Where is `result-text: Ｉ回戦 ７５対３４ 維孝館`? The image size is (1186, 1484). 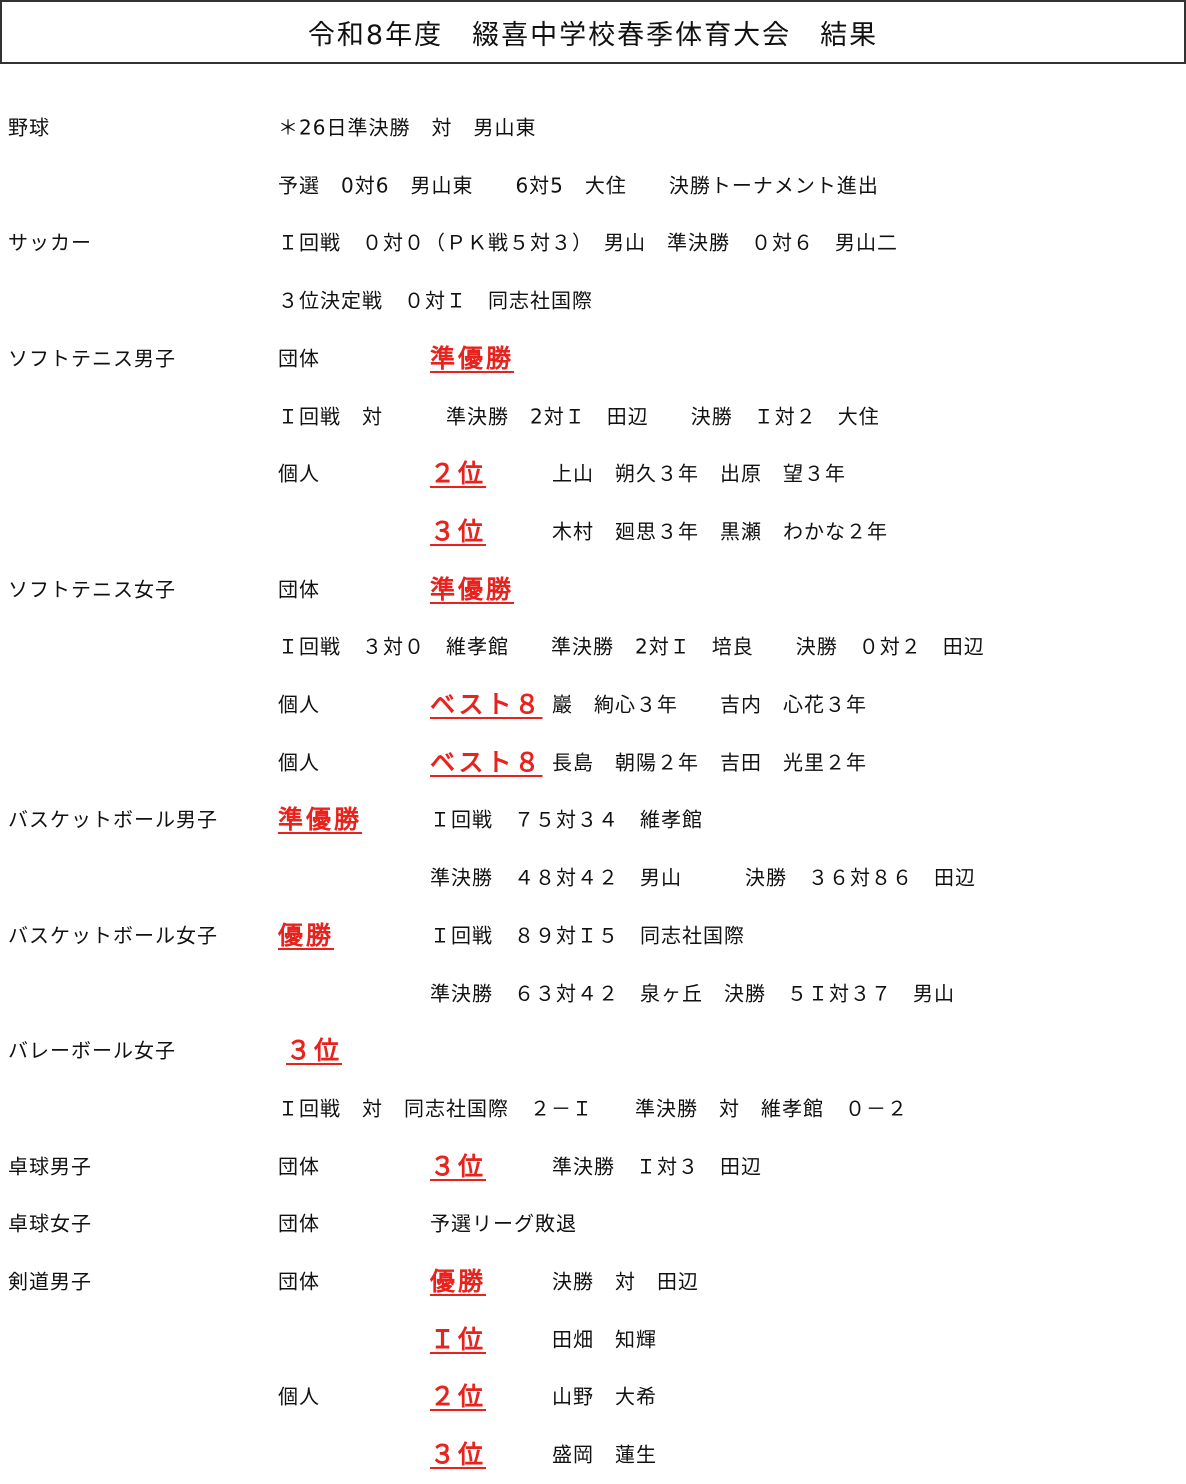 result-text: Ｉ回戦 ７５対３４ 維孝館 is located at coordinates (566, 819).